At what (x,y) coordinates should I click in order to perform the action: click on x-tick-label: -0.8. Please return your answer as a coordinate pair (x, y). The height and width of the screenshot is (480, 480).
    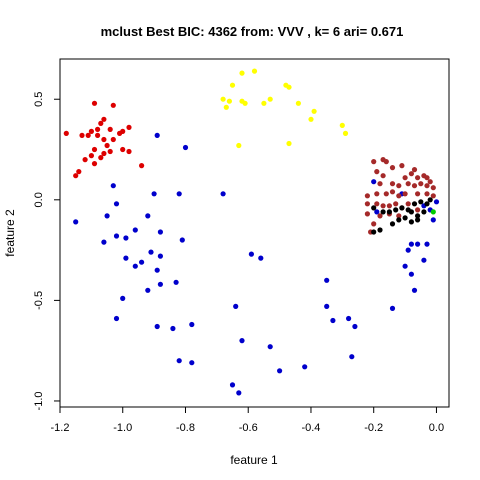
    Looking at the image, I should click on (185, 428).